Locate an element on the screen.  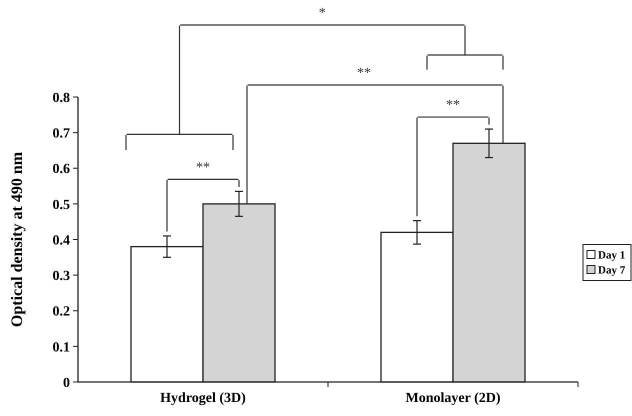
y-tick-label: 0 is located at coordinates (66, 383).